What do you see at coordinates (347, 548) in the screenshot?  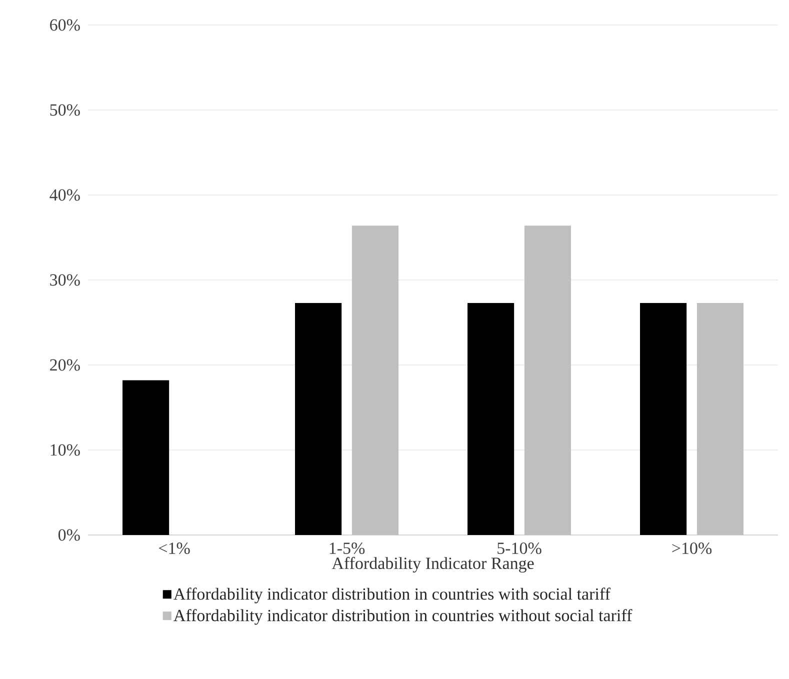 I see `x-tick-label: 1-5%` at bounding box center [347, 548].